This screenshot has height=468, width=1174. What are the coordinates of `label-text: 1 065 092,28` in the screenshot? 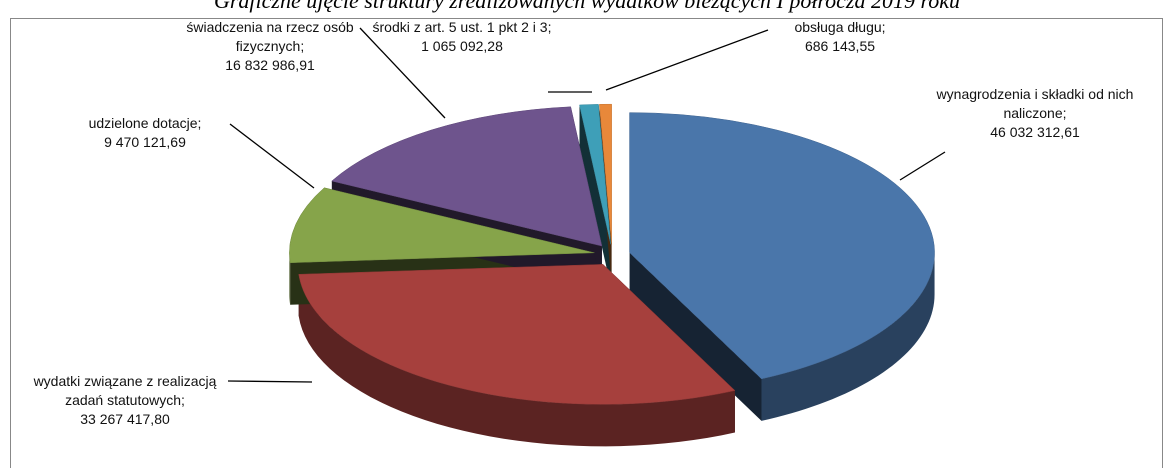 It's located at (462, 46).